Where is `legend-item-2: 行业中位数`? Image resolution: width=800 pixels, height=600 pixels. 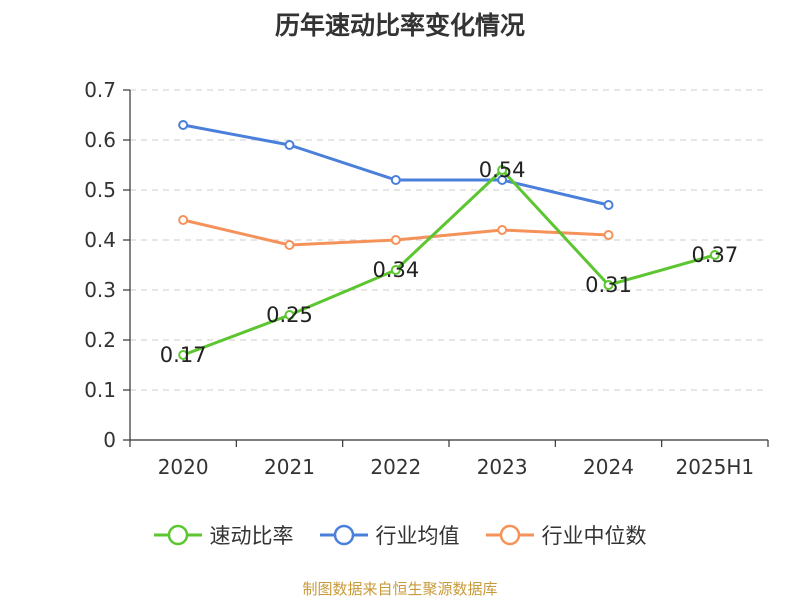
legend-item-2: 行业中位数 is located at coordinates (566, 535).